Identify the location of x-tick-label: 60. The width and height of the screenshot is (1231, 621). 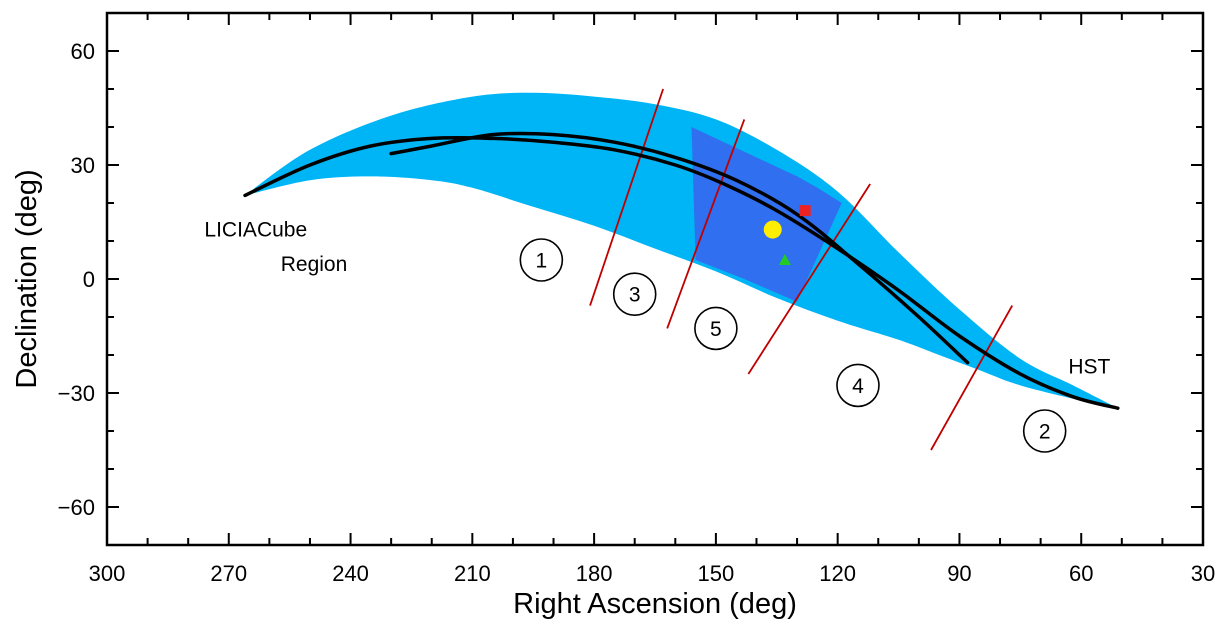
(1081, 573).